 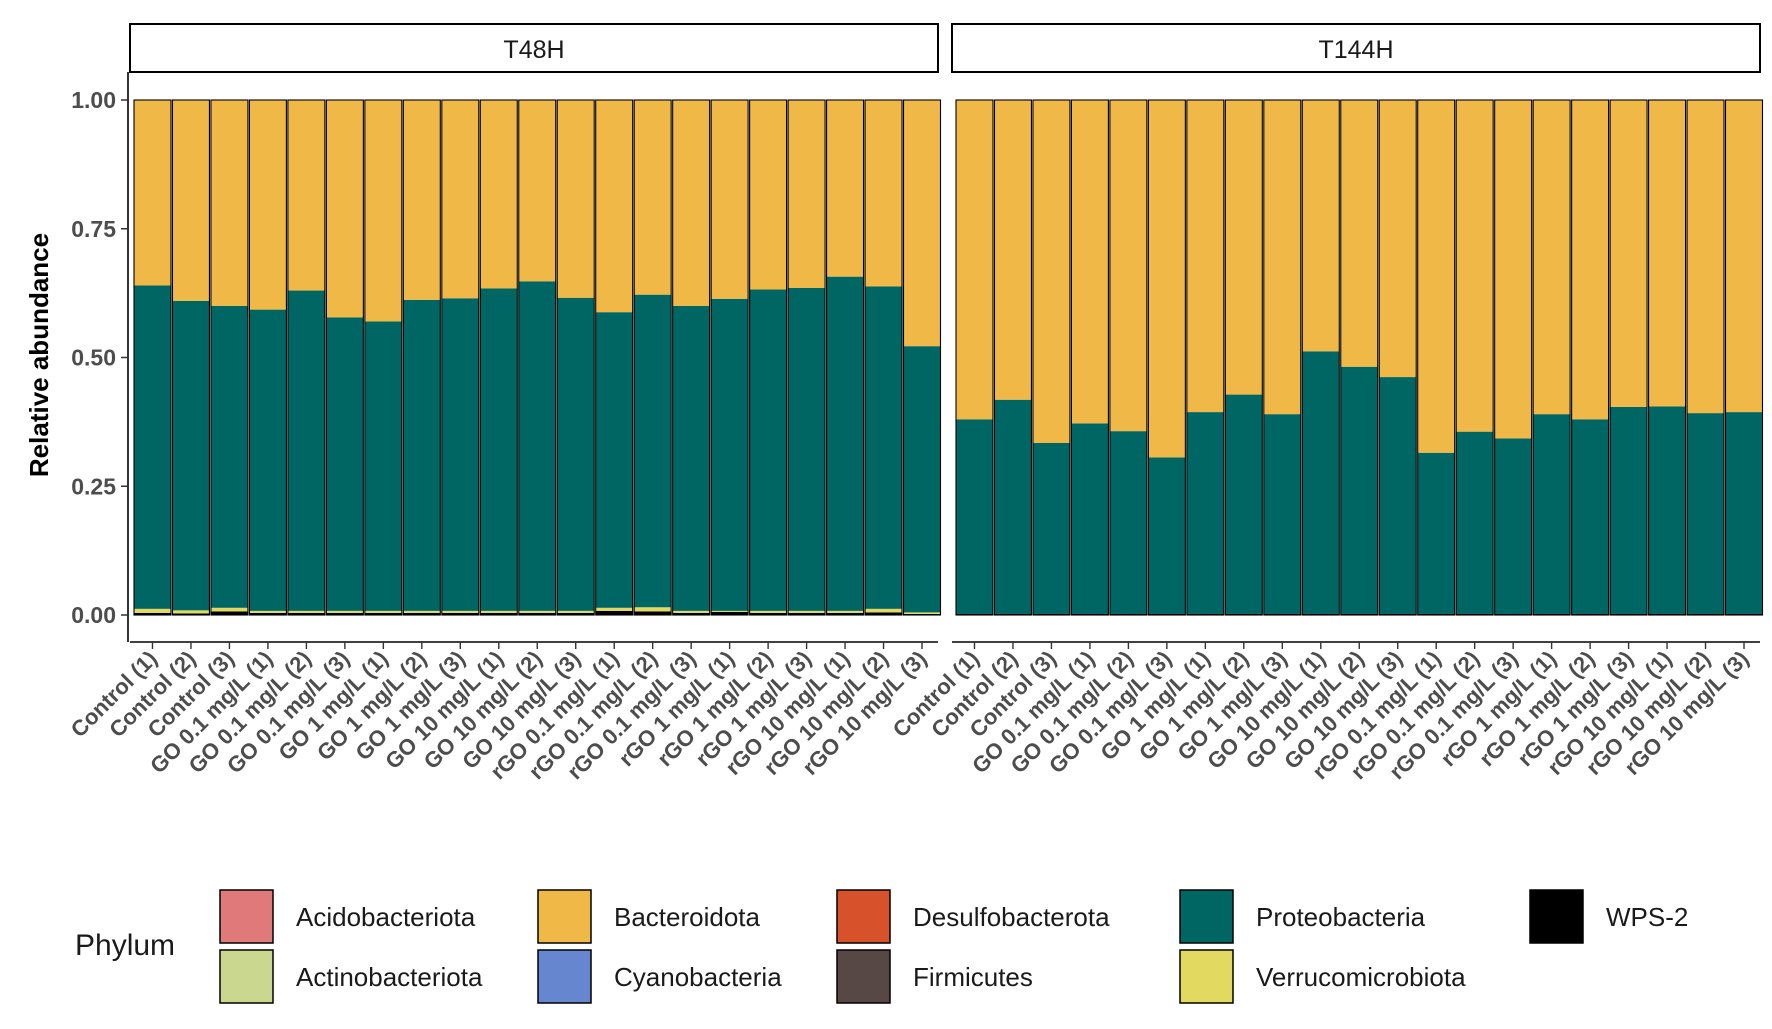 I want to click on legend-label: Bacteroidota, so click(x=687, y=917).